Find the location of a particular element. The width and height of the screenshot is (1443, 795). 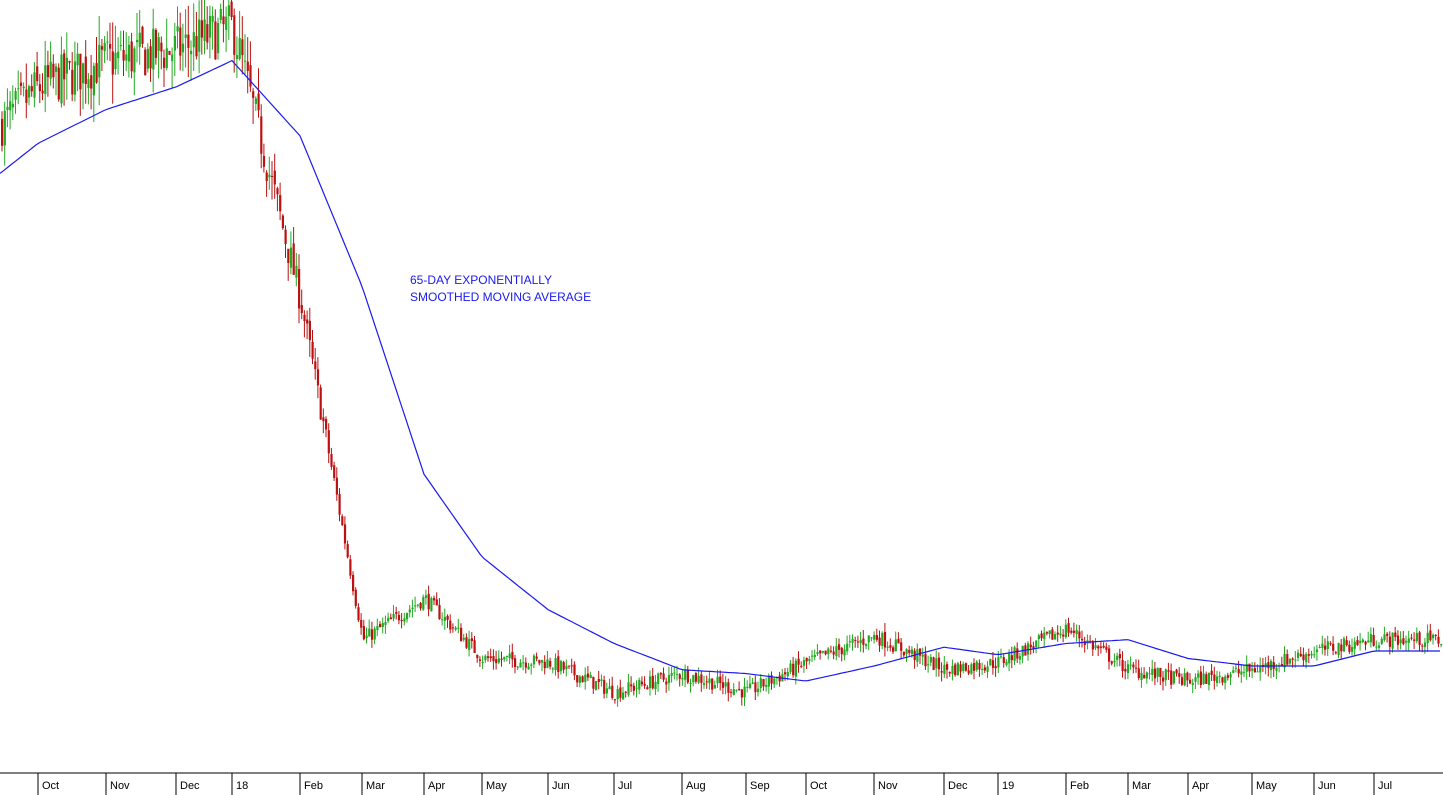

x-tick-label: Dec is located at coordinates (958, 786).